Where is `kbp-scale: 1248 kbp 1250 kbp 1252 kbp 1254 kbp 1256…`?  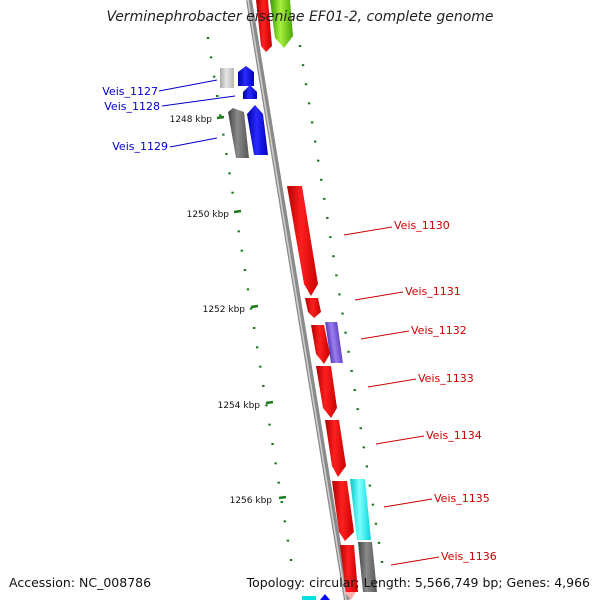 kbp-scale: 1248 kbp 1250 kbp 1252 kbp 1254 kbp 1256… is located at coordinates (228, 310).